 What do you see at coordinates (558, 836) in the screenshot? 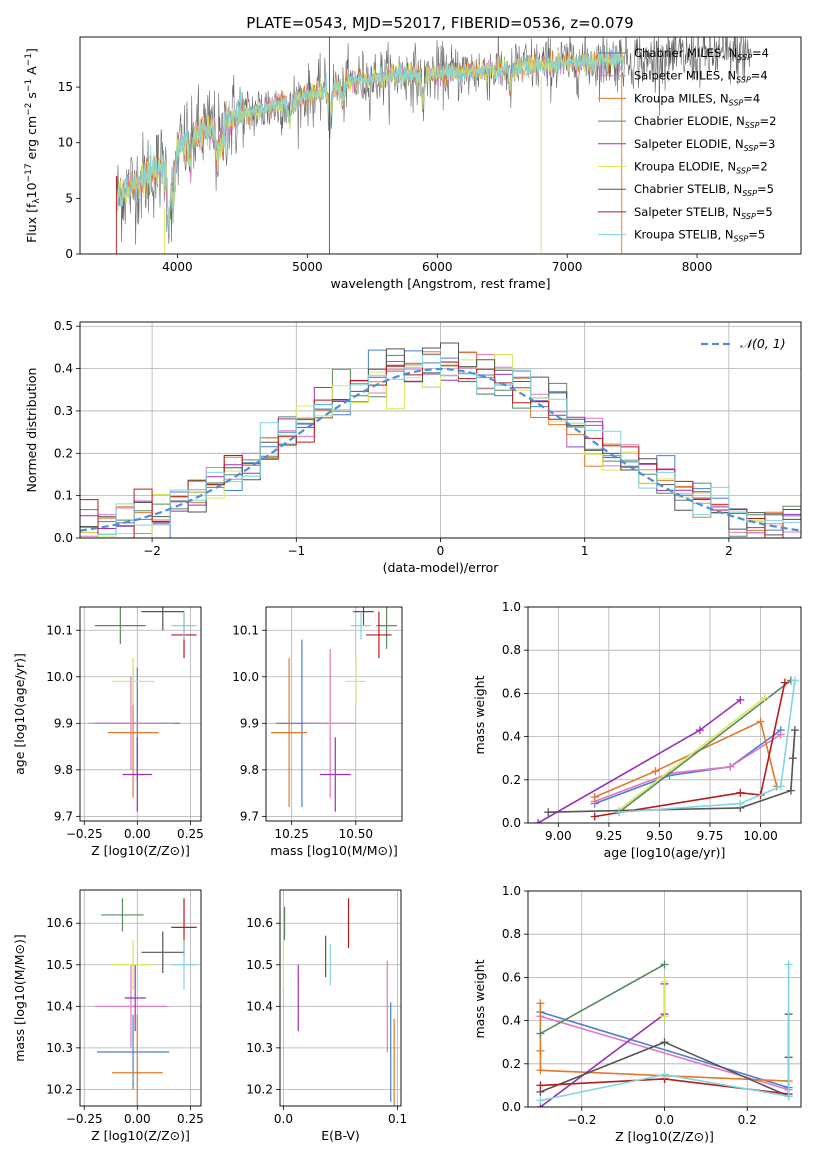
I see `x-tick-label: 9.00` at bounding box center [558, 836].